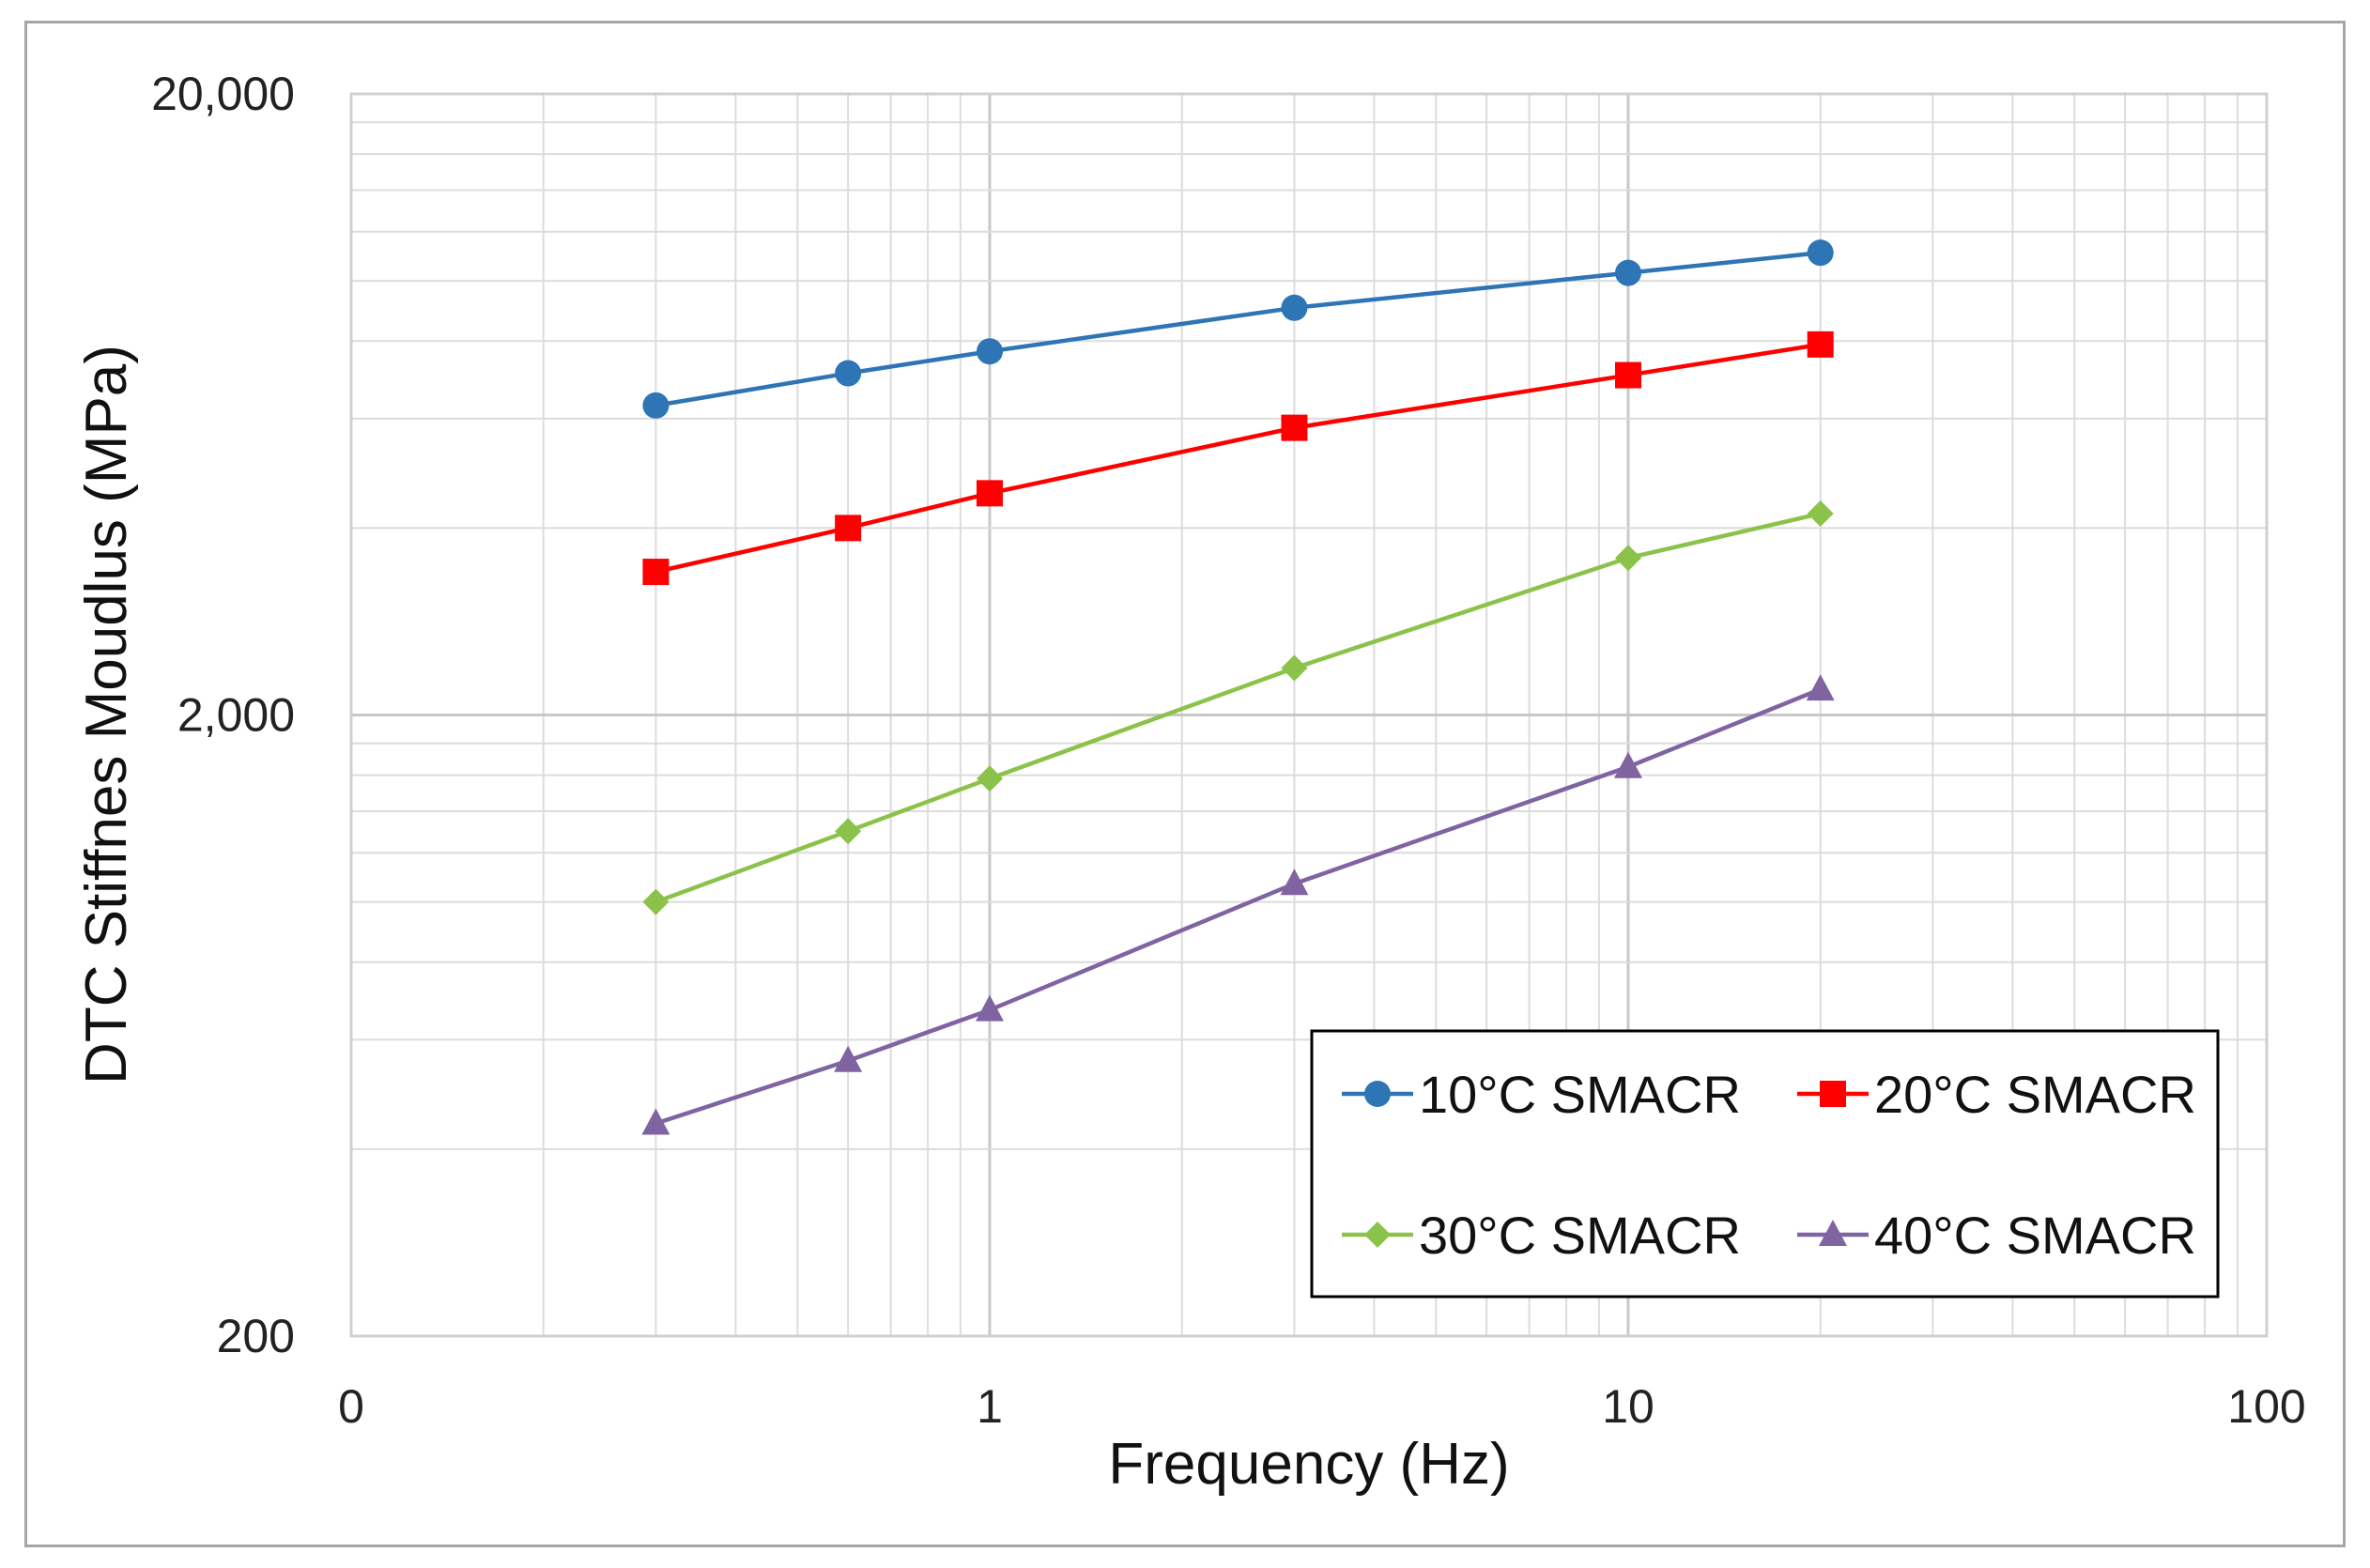 This screenshot has height=1568, width=2370. I want to click on legend-label: 10°C SMACR, so click(1580, 1094).